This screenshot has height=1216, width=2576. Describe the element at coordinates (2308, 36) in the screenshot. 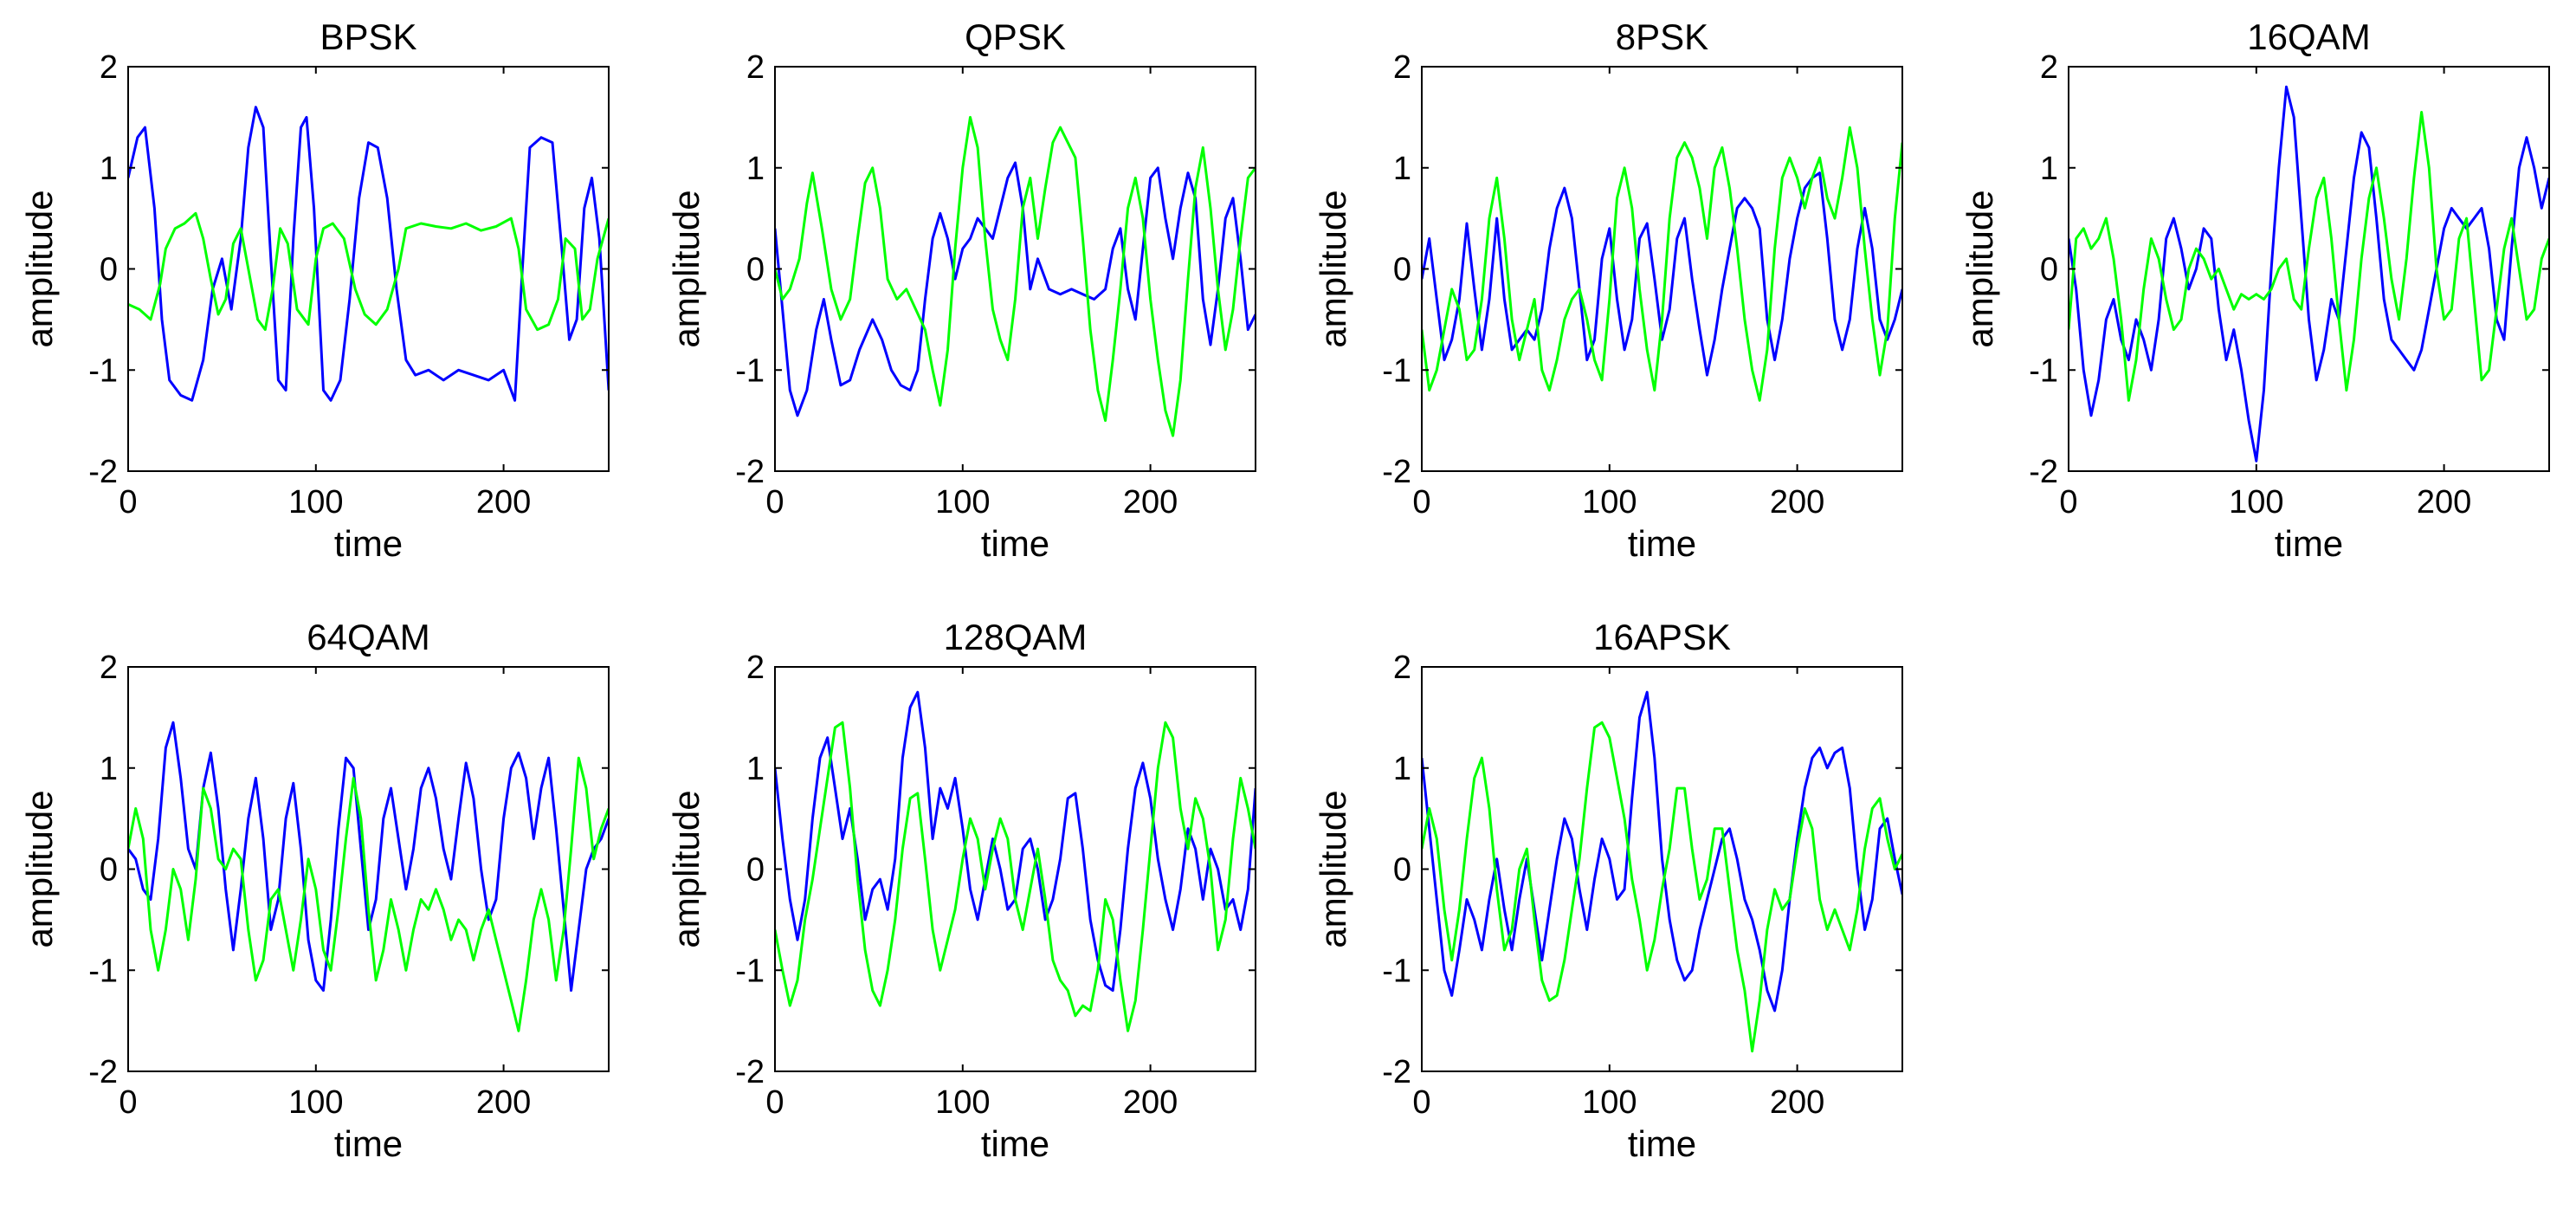

I see `plot-title: 16QAM` at that location.